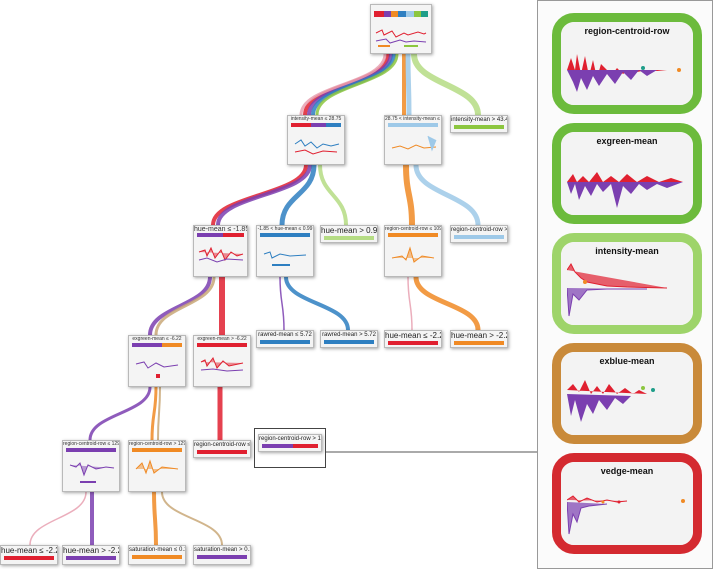 The width and height of the screenshot is (713, 569). Describe the element at coordinates (413, 251) in the screenshot. I see `tree-node: region-centroid-row ≤ 109` at that location.